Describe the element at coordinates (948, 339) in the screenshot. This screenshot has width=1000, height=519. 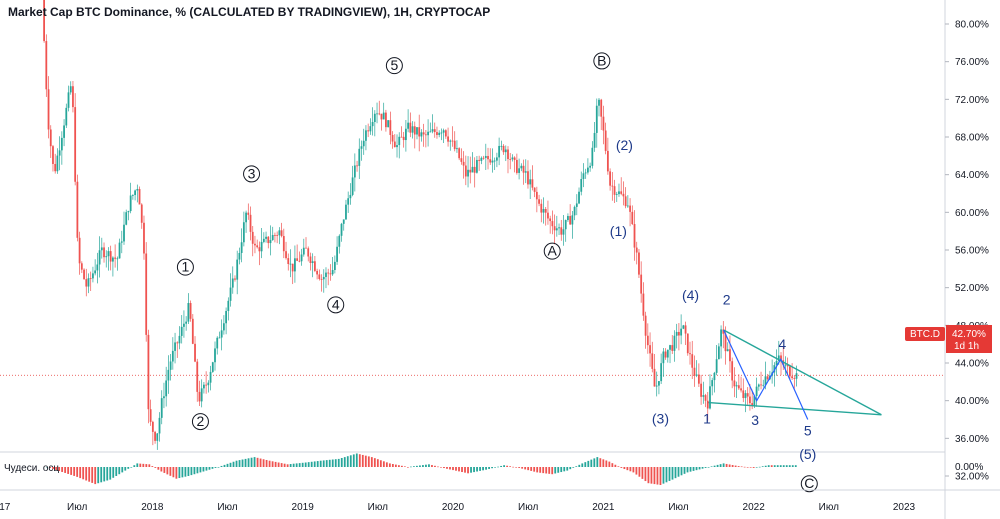
I see `last-price-badge: BTC.D 42.70% 1d 1h` at that location.